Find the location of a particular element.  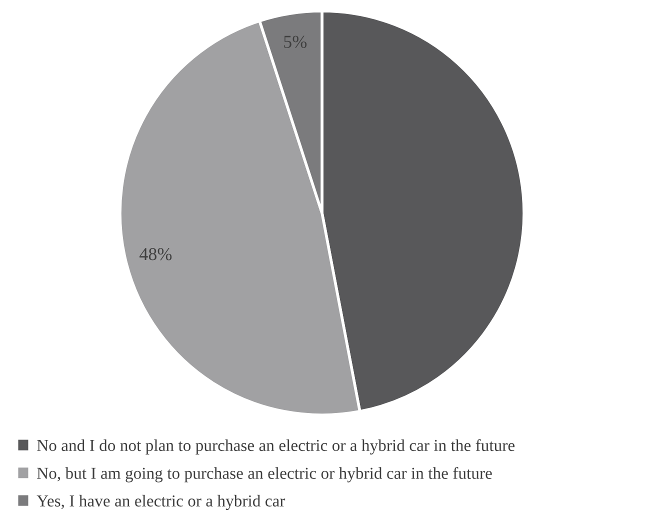

legend-label: No, but I am going to purchase an electric or hybrid car in the future is located at coordinates (264, 474).